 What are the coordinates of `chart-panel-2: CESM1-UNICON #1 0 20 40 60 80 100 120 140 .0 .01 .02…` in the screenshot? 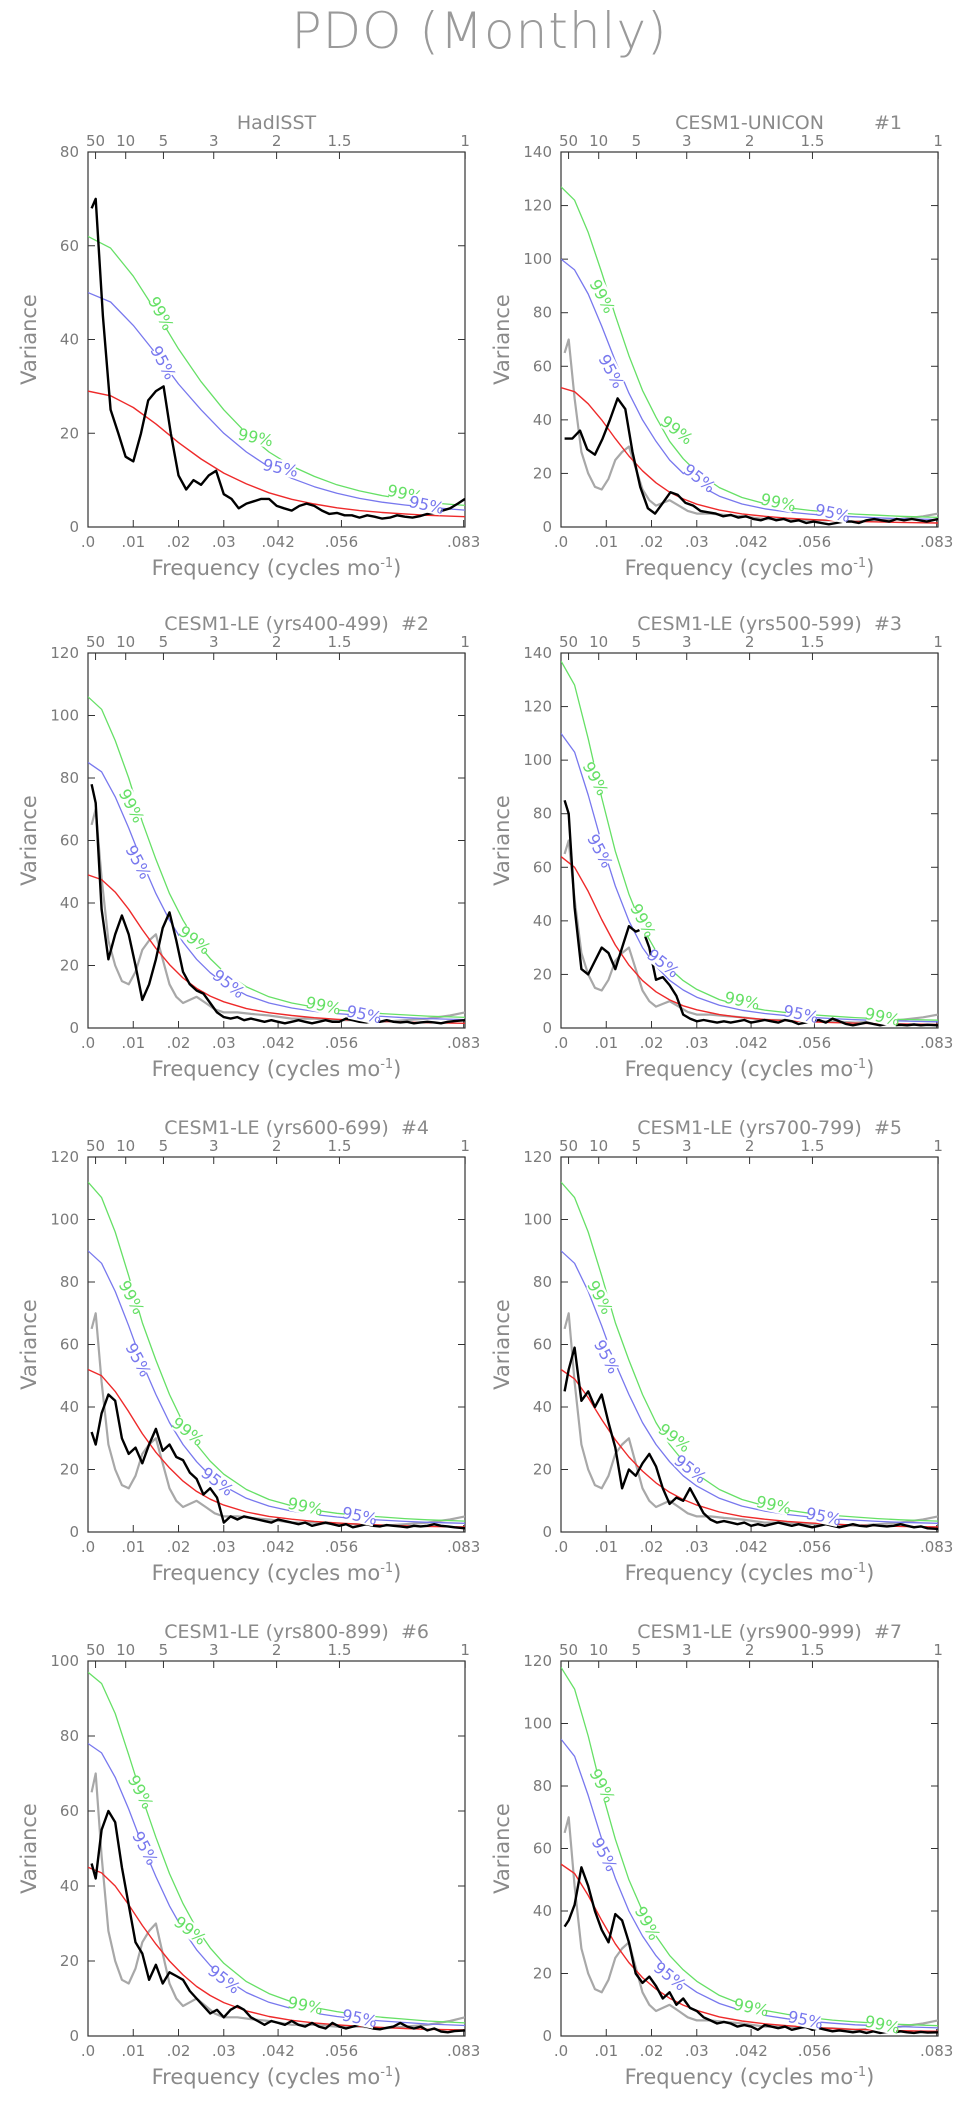 It's located at (721, 346).